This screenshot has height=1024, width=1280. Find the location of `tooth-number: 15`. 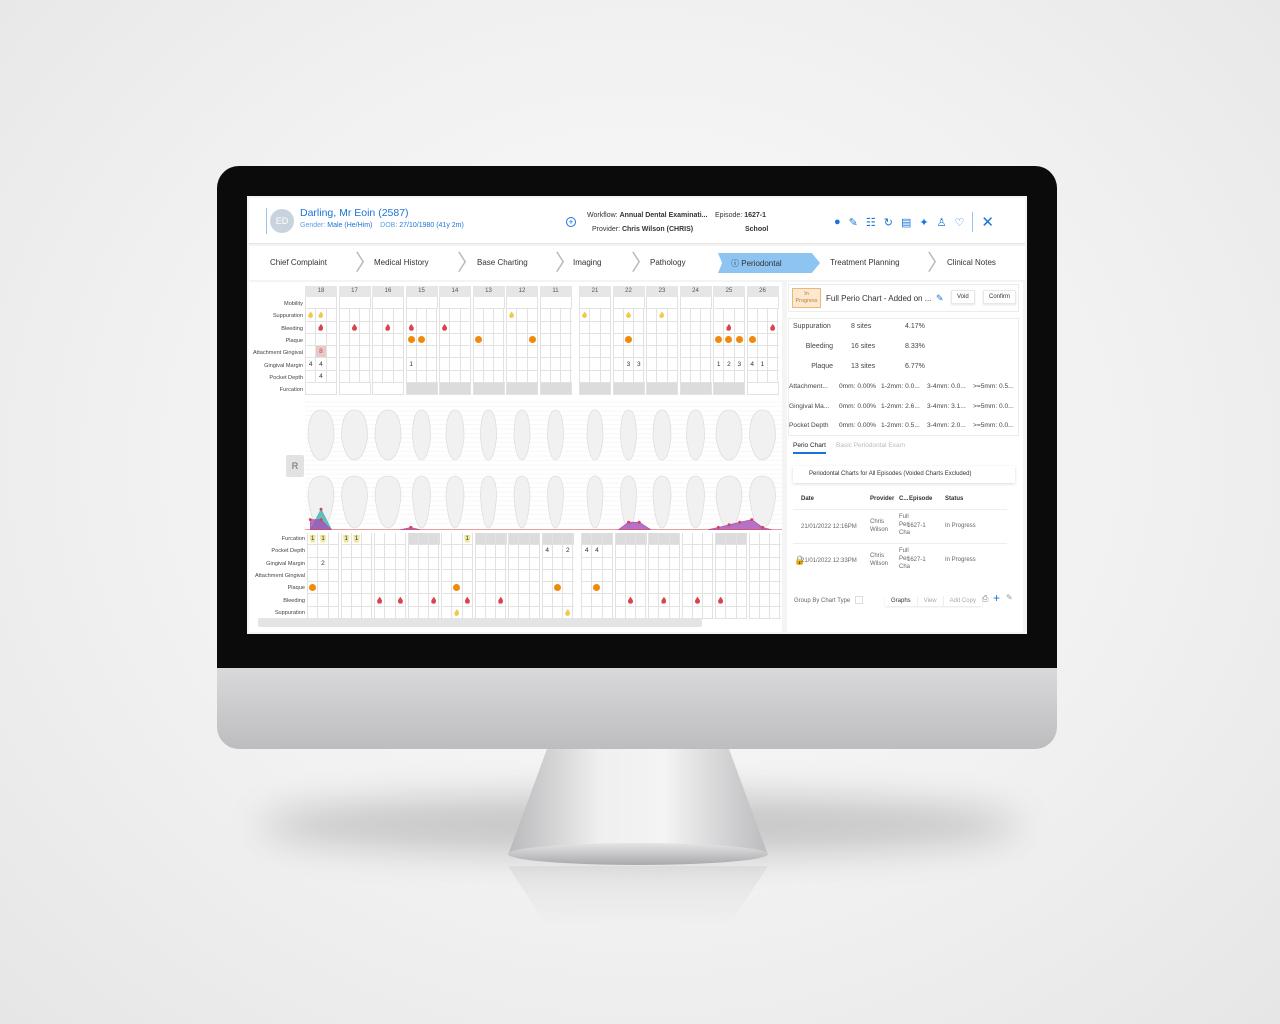

tooth-number: 15 is located at coordinates (421, 291).